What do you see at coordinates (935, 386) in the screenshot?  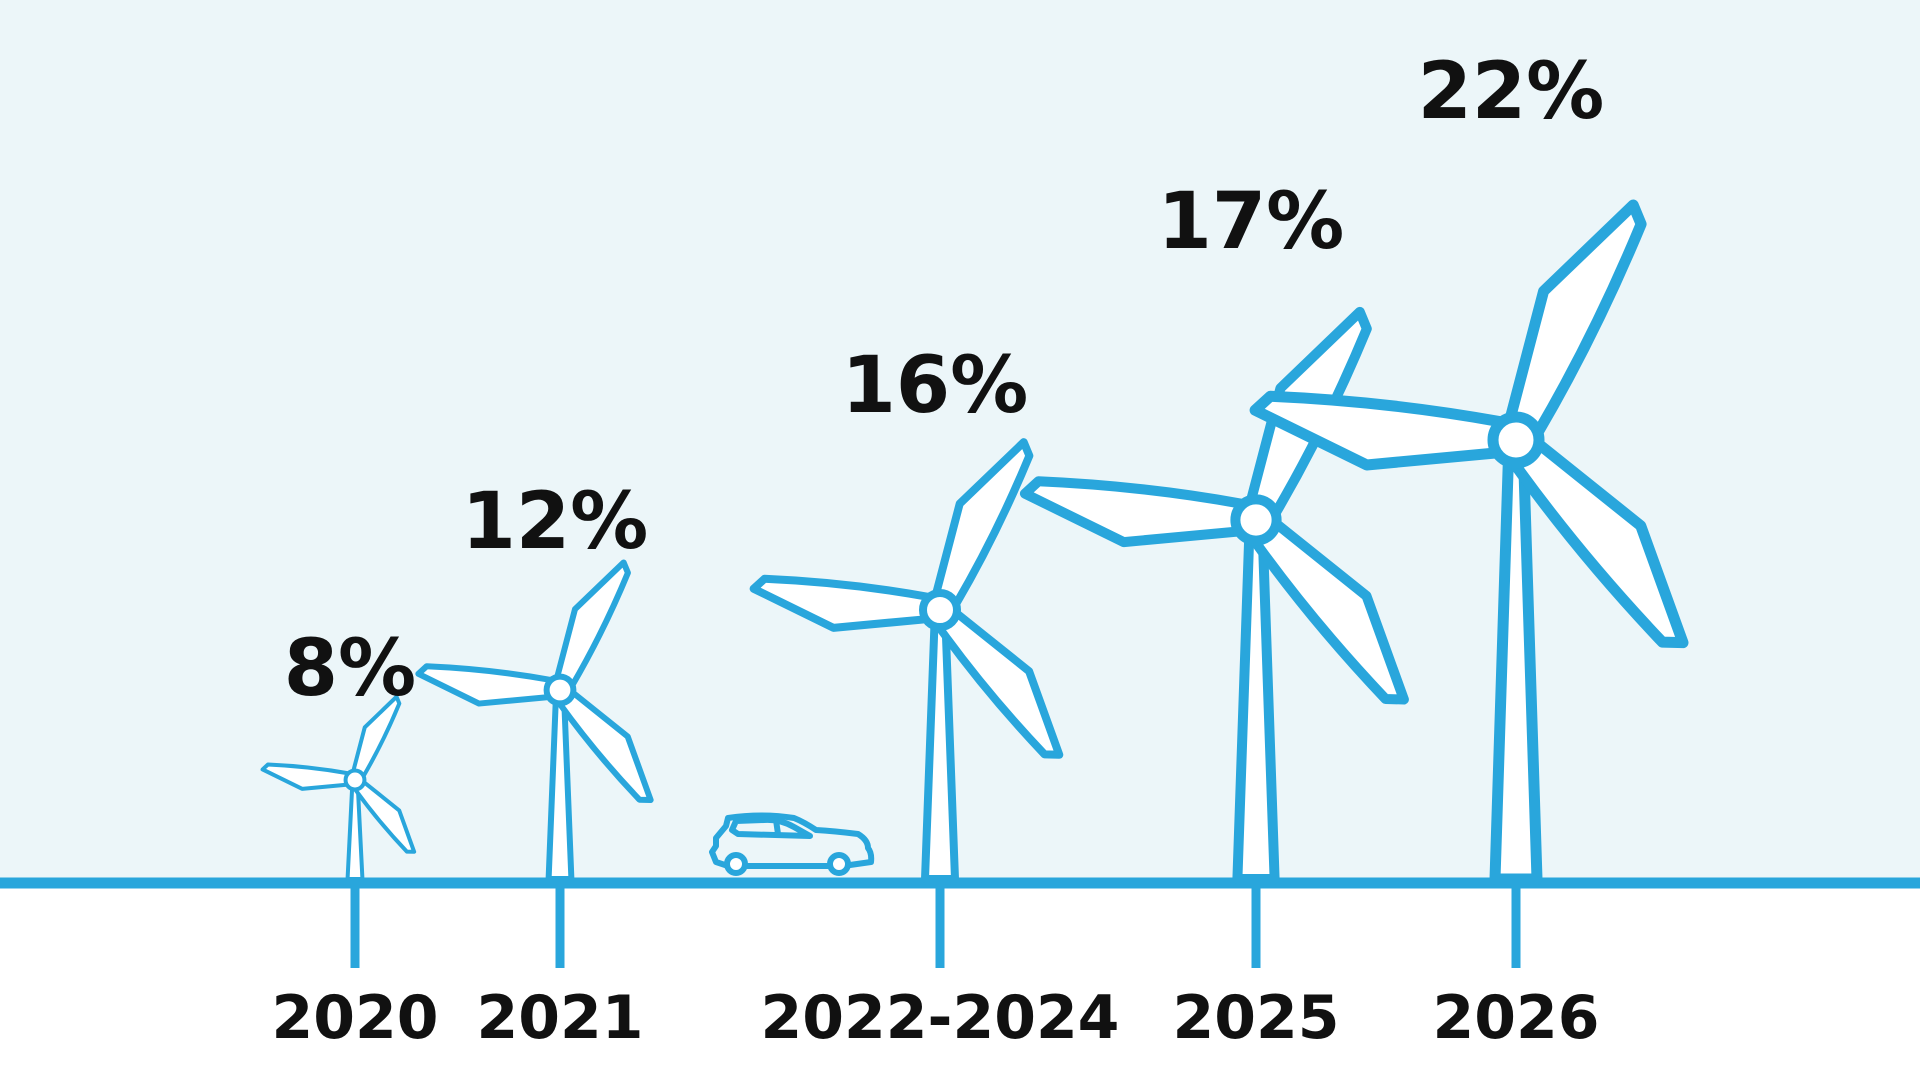 I see `value-label: 16%` at bounding box center [935, 386].